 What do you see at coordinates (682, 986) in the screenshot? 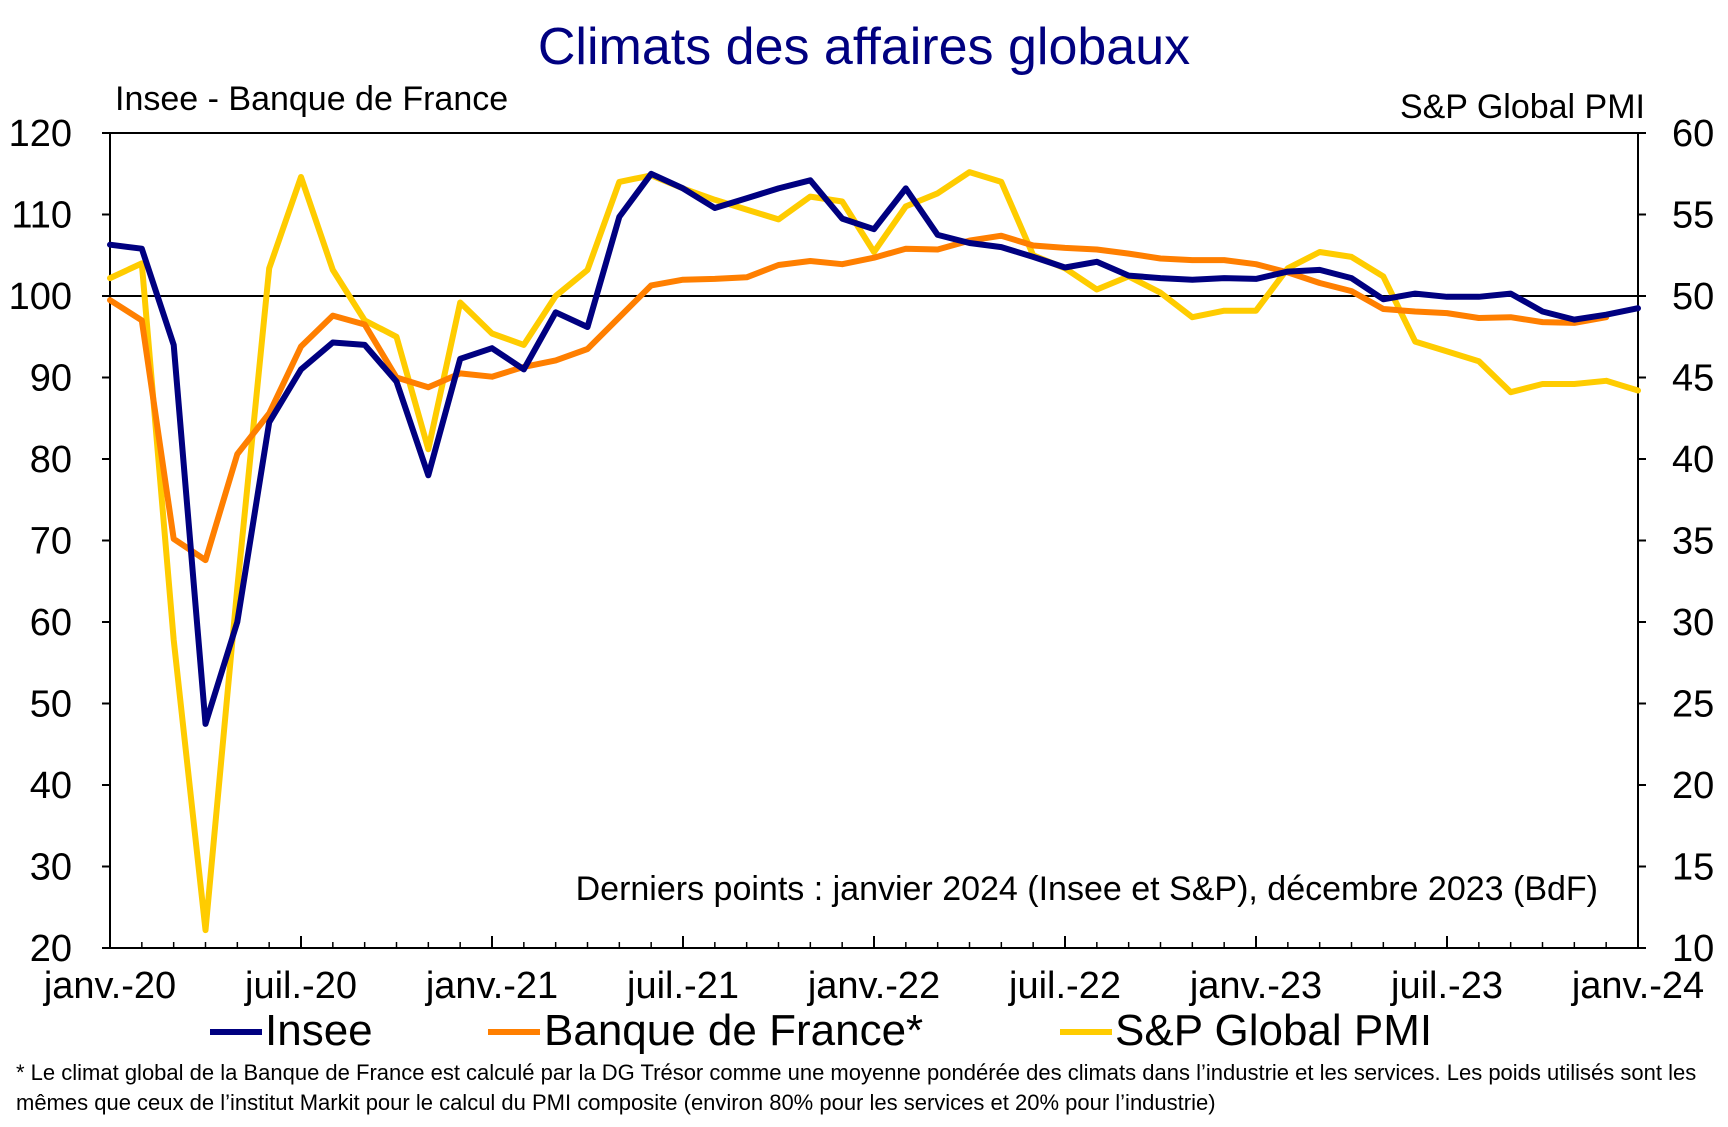
I see `x-tick-label: juil.-21` at bounding box center [682, 986].